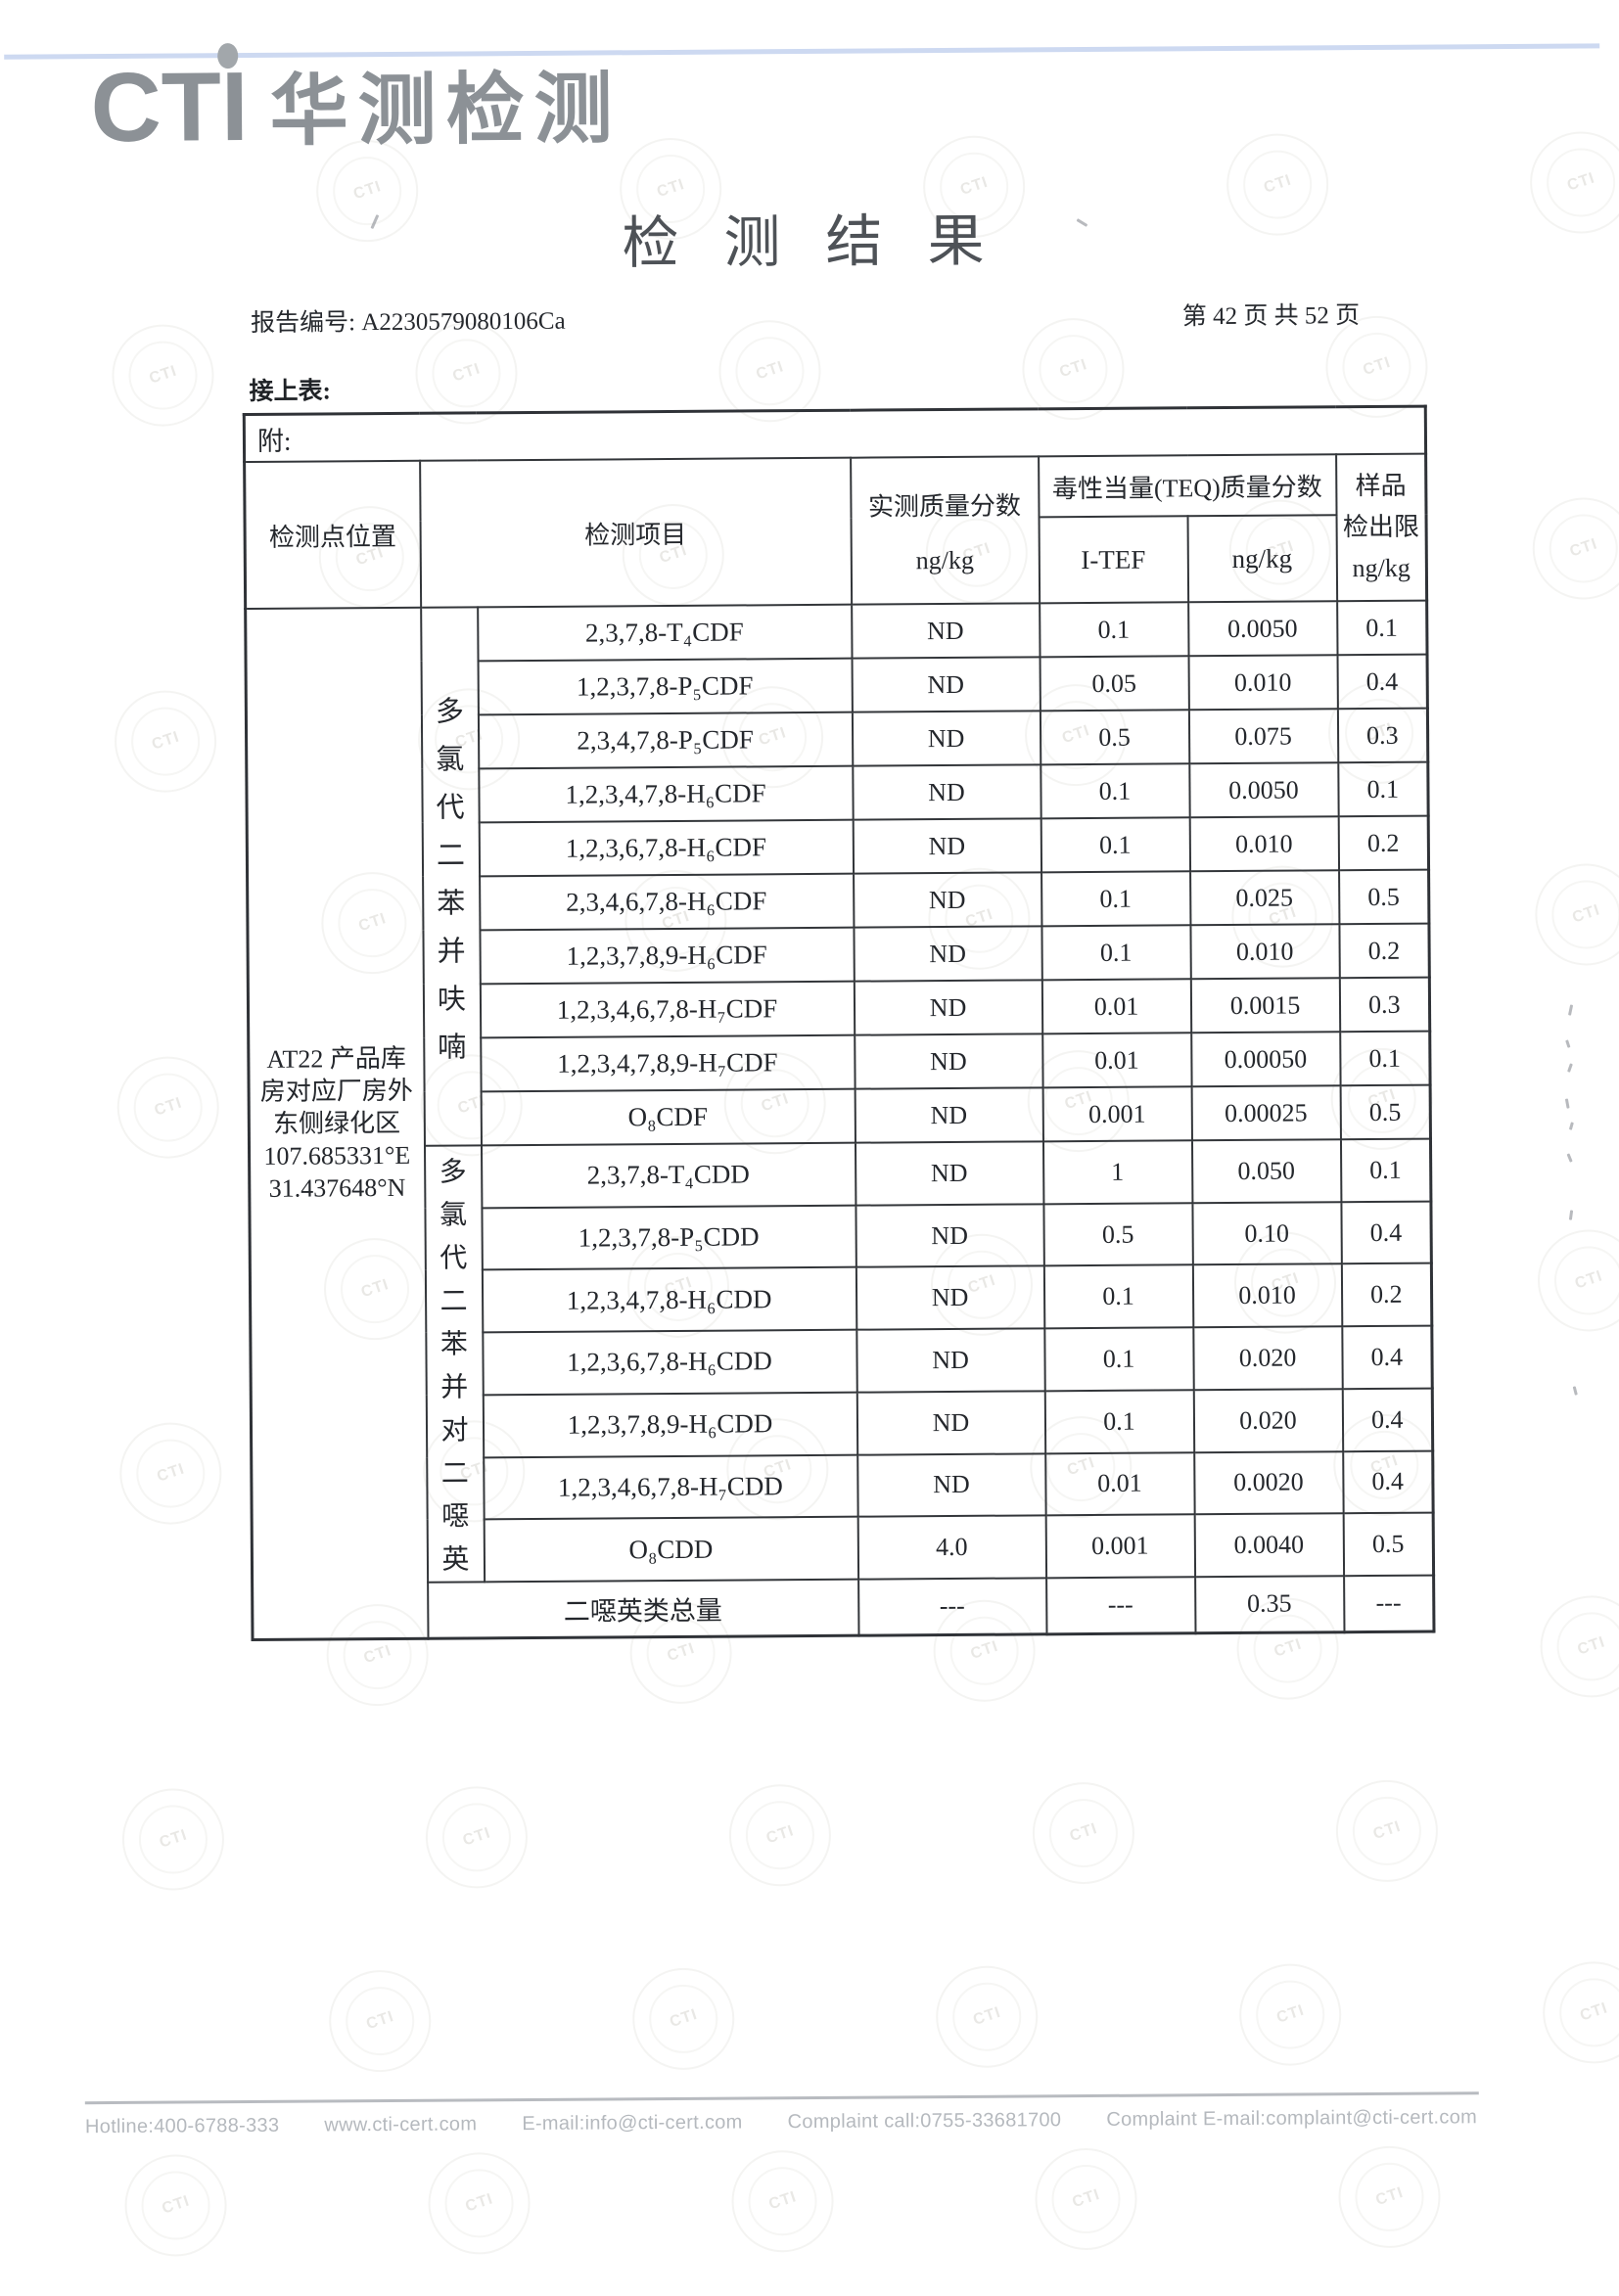  Describe the element at coordinates (670, 1487) in the screenshot. I see `compound-name-cell: 1,2,3,4,6,7,8-H₇CDD` at that location.